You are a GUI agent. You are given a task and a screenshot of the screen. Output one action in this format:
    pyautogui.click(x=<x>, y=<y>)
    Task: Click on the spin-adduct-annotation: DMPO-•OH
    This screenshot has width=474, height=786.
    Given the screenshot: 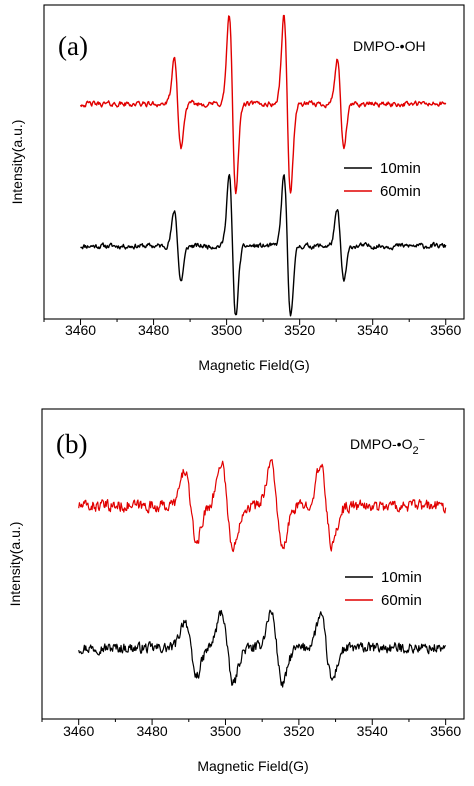 What is the action you would take?
    pyautogui.click(x=389, y=46)
    